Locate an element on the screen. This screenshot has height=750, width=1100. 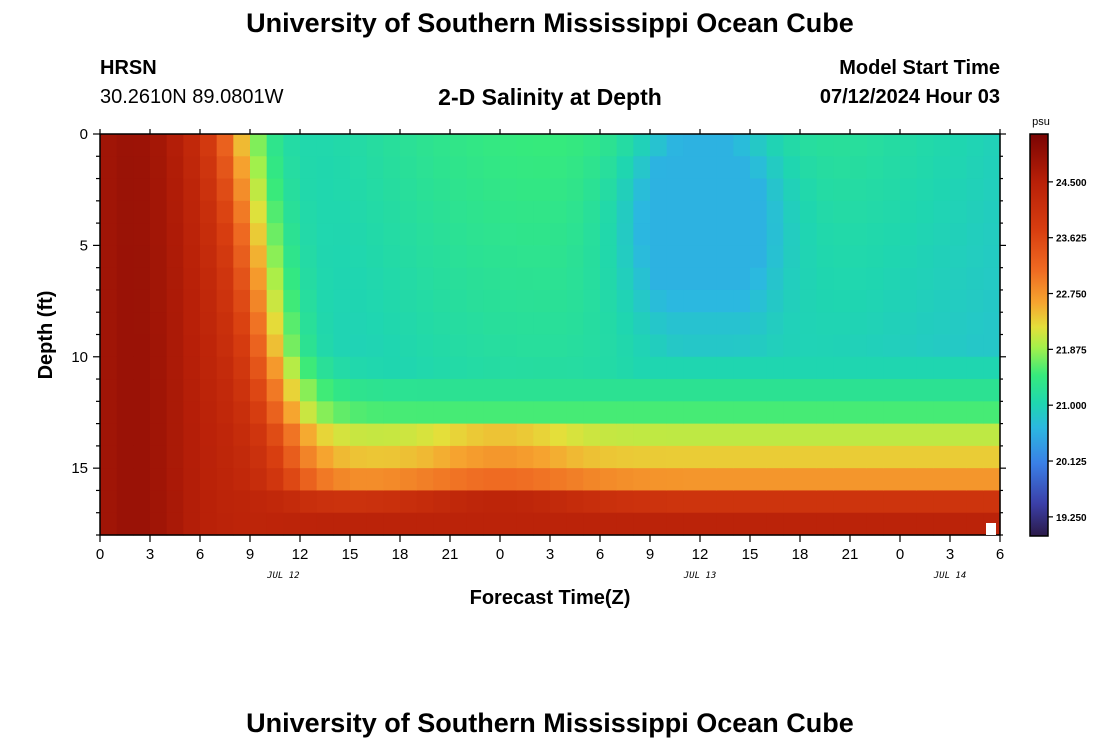
colorbar-tick-label: 24.500 is located at coordinates (1071, 183).